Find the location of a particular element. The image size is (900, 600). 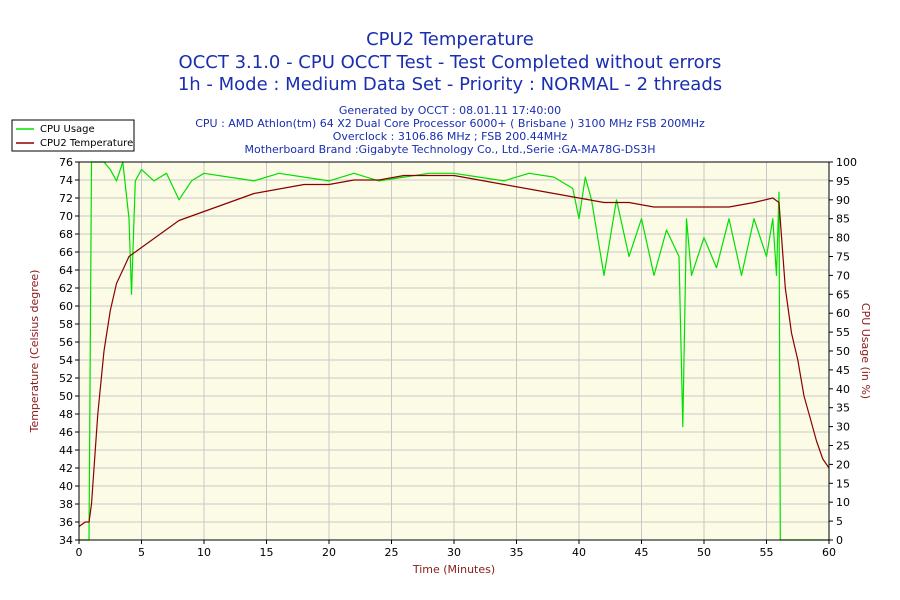

y-right-tick-label: 100 is located at coordinates (846, 162).